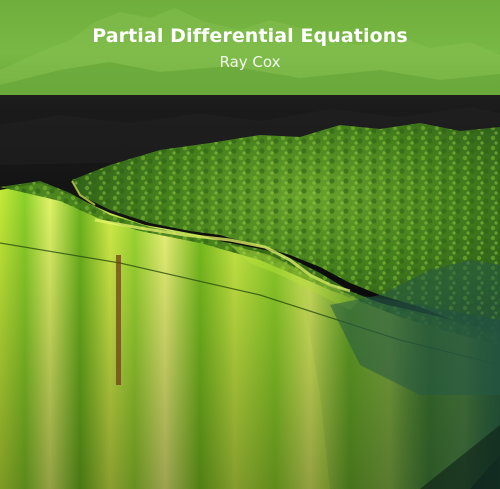  What do you see at coordinates (250, 36) in the screenshot?
I see `book-title: Partial Differential Equations` at bounding box center [250, 36].